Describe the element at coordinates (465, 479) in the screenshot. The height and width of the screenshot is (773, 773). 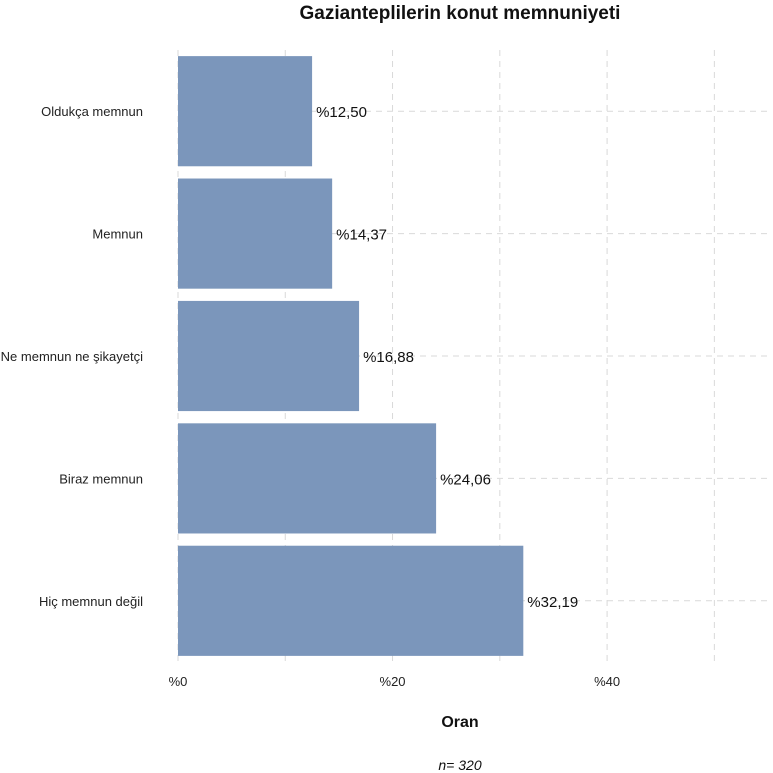
I see `data-label: %24,06` at that location.